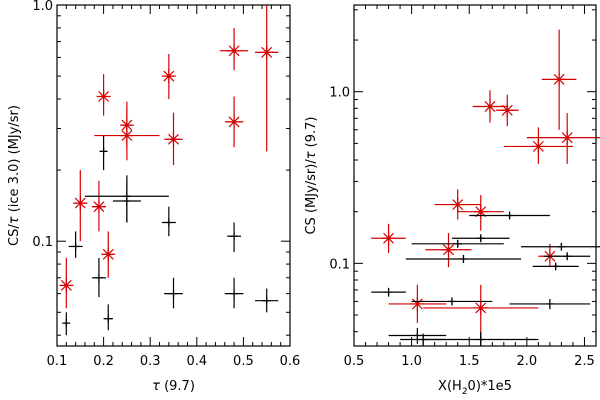  I want to click on right-y-axis-label: CS (MJy/sr)/τ (9.7), so click(311, 175).